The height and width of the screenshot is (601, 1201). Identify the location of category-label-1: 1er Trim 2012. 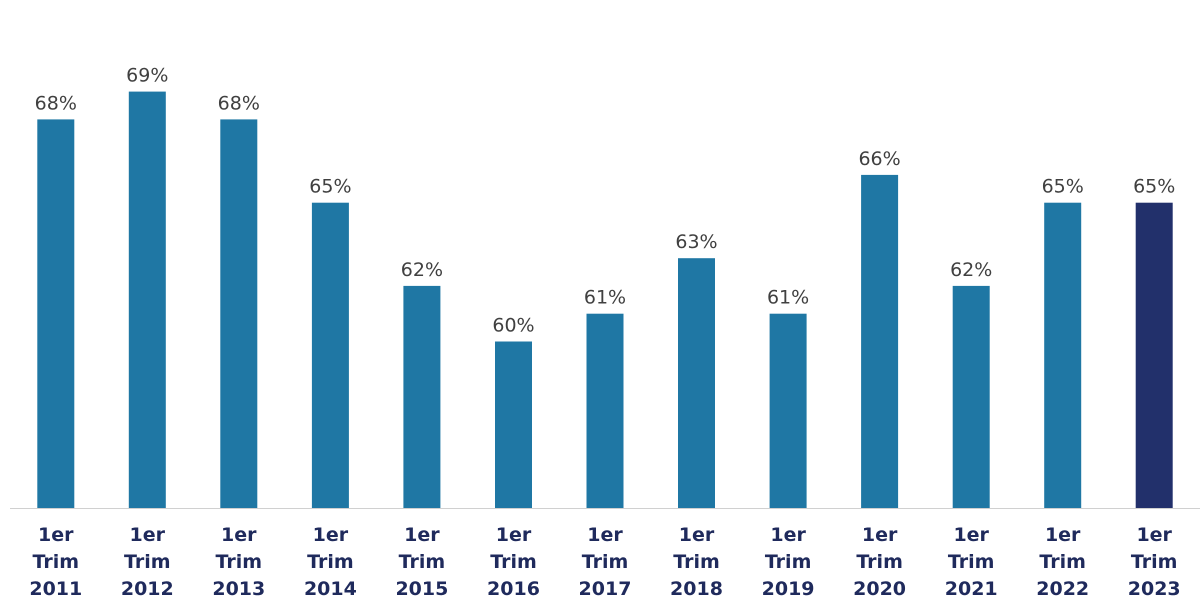
(147, 562).